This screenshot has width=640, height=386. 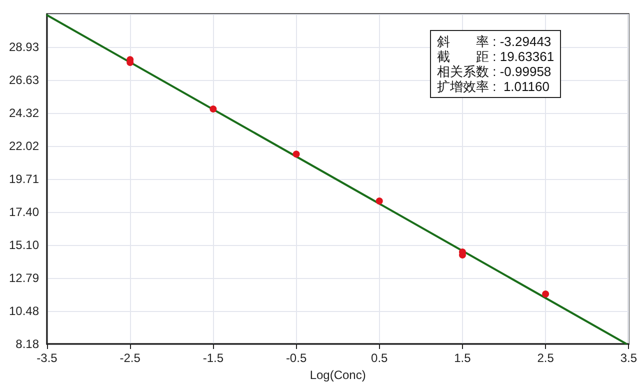 What do you see at coordinates (24, 311) in the screenshot?
I see `y-tick-label: 10.48` at bounding box center [24, 311].